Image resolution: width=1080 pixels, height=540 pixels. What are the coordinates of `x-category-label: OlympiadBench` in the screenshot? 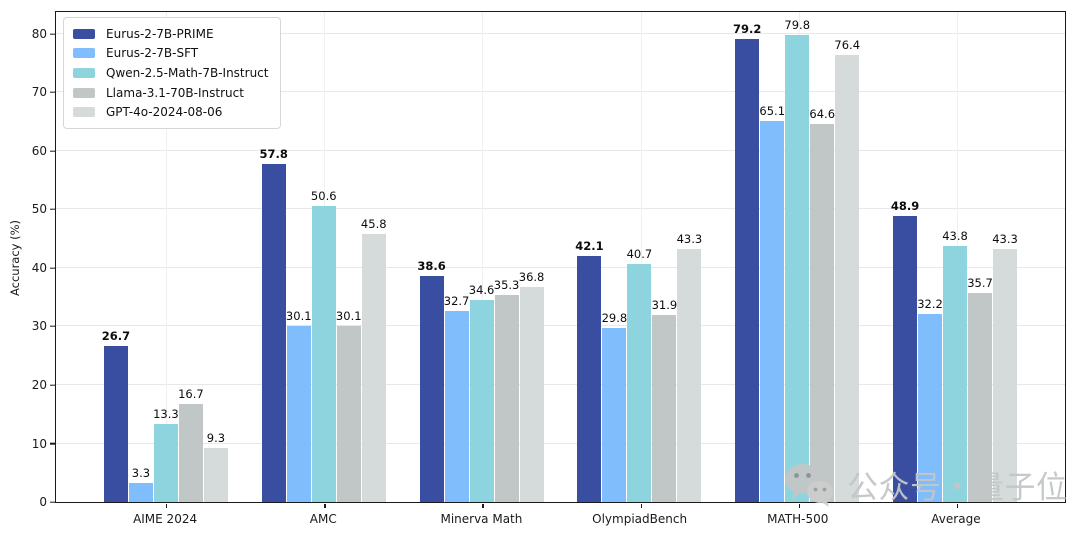 It's located at (640, 519).